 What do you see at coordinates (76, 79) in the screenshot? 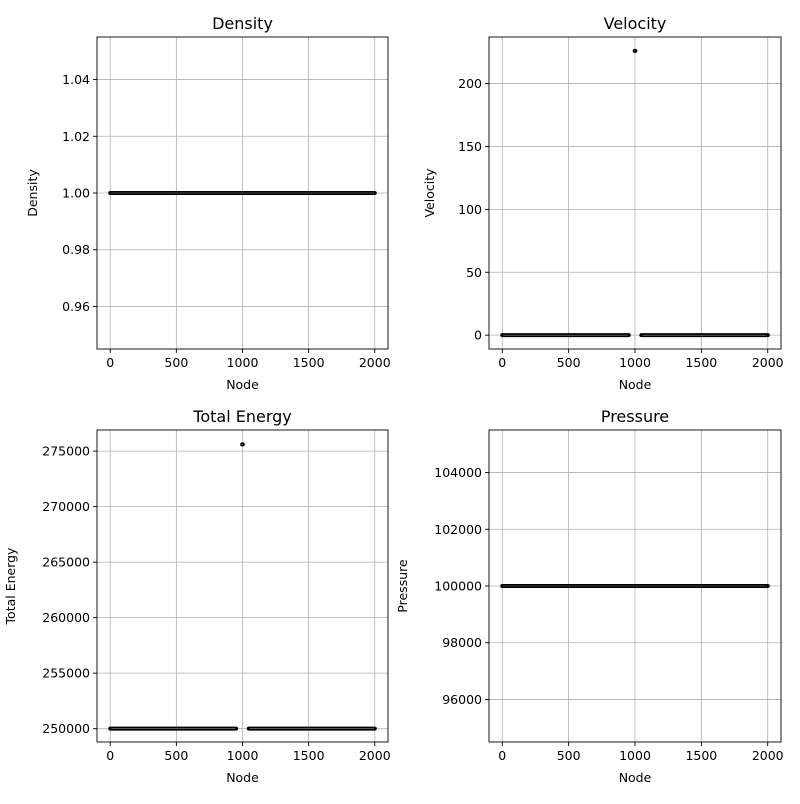
I see `y-tick-label: 1.04` at bounding box center [76, 79].